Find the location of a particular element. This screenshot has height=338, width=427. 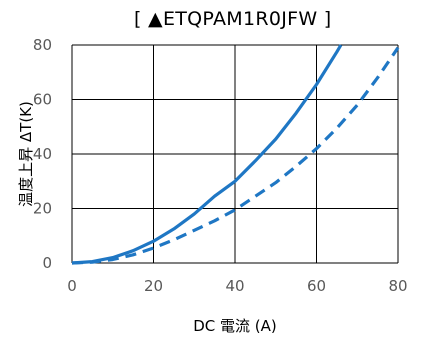

x-tick-label: 0 is located at coordinates (72, 286).